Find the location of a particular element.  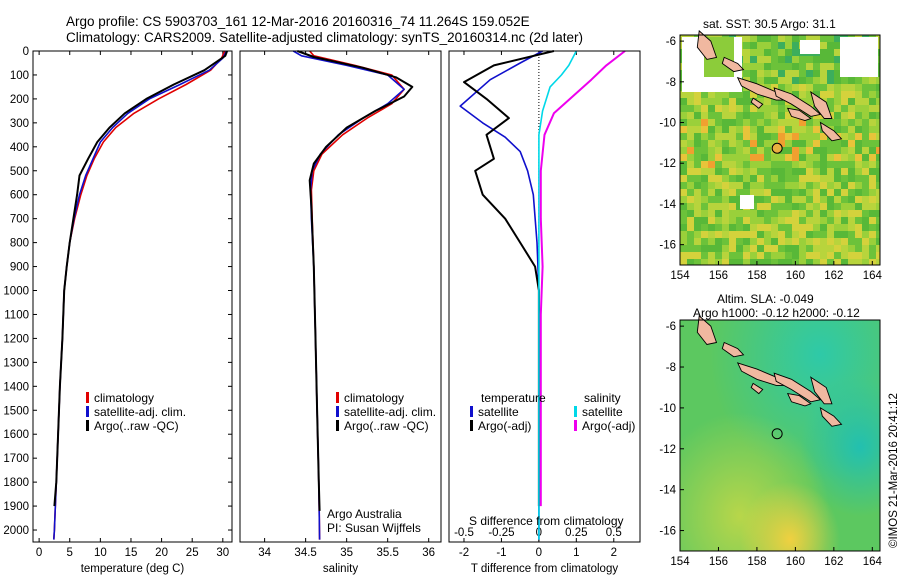

series-line-argo-raw-qc- is located at coordinates (355, 280).